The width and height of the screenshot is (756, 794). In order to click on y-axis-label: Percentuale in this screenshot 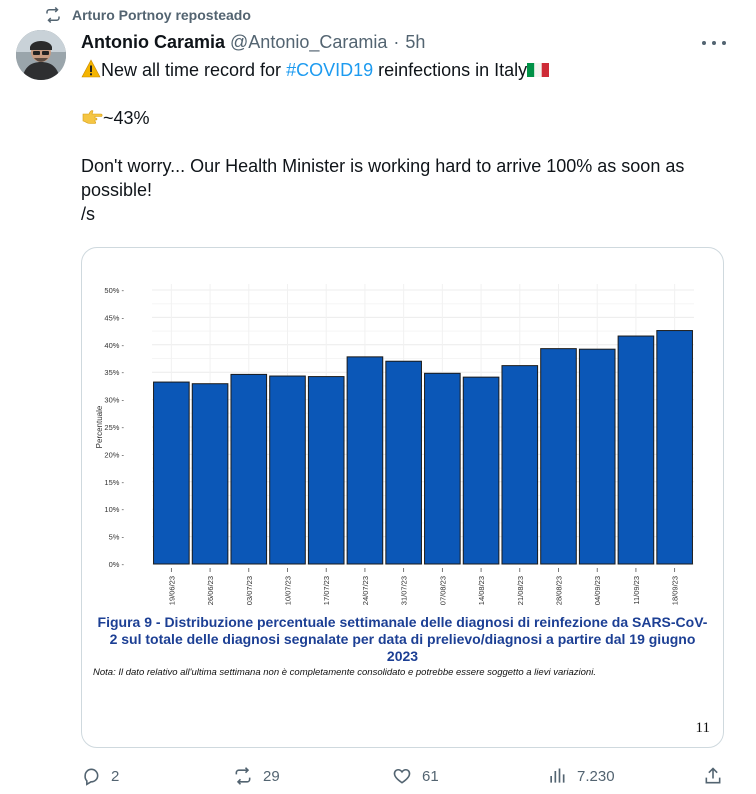, I will do `click(99, 426)`.